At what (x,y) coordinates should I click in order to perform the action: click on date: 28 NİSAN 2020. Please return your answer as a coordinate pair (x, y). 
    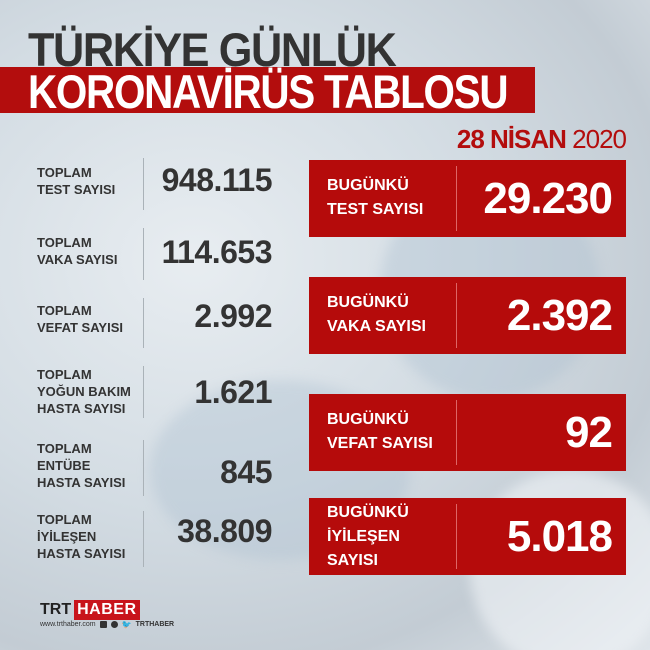
    Looking at the image, I should click on (541, 139).